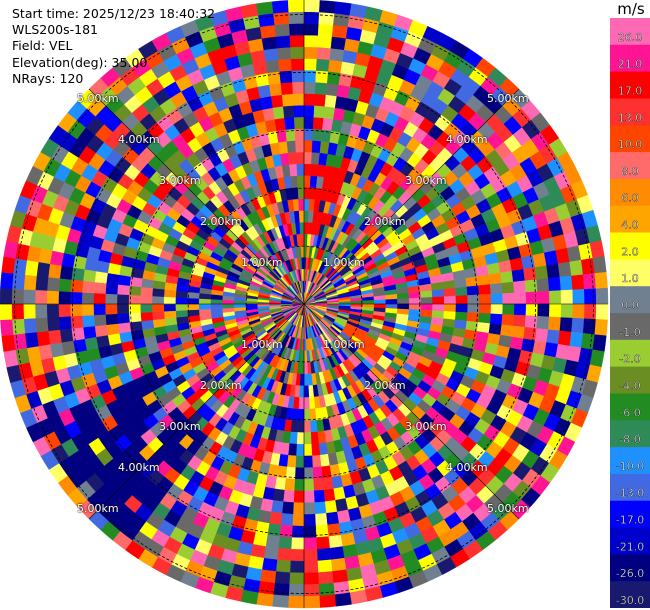  I want to click on colorbar-tick-label: -17.0, so click(630, 520).